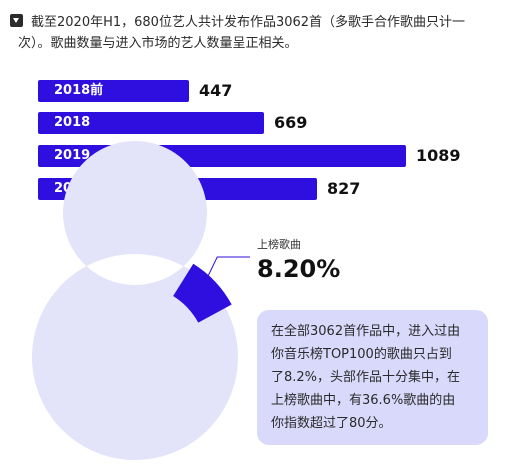  What do you see at coordinates (331, 423) in the screenshot?
I see `note-line: 你指数超过了80分。` at bounding box center [331, 423].